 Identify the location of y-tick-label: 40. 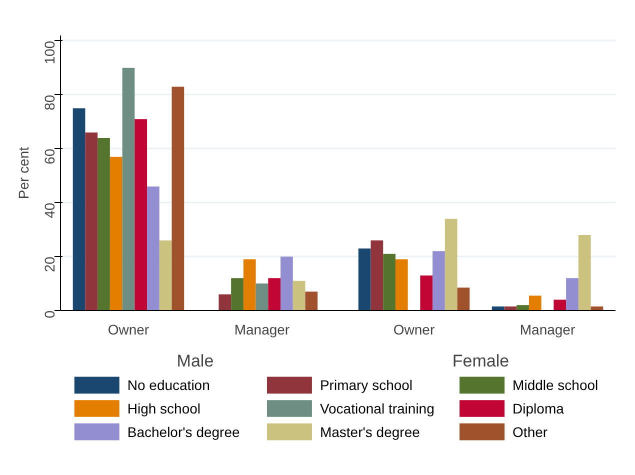
(50, 210).